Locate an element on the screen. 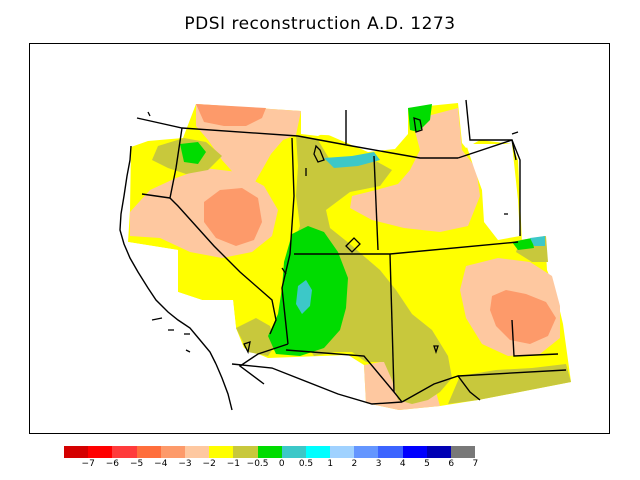 The image size is (640, 480). pdsi-near-normal-southeast is located at coordinates (509, 384).